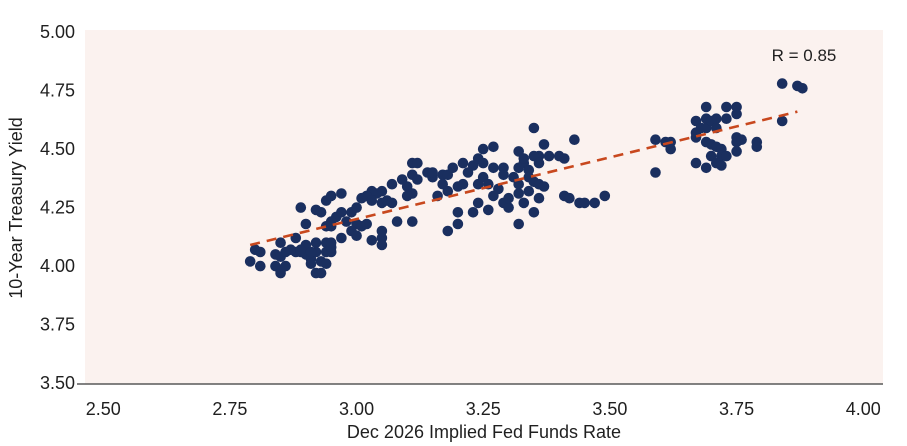  What do you see at coordinates (57, 266) in the screenshot?
I see `y-tick-label: 4.00` at bounding box center [57, 266].